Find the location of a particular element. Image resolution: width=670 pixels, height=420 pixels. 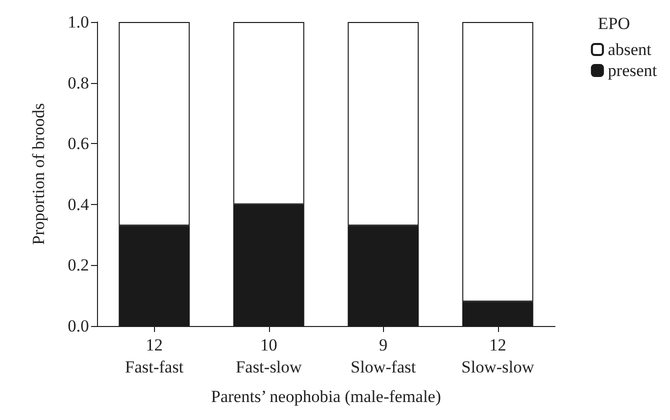

x-tick-label: 12 Slow-slow is located at coordinates (498, 356).